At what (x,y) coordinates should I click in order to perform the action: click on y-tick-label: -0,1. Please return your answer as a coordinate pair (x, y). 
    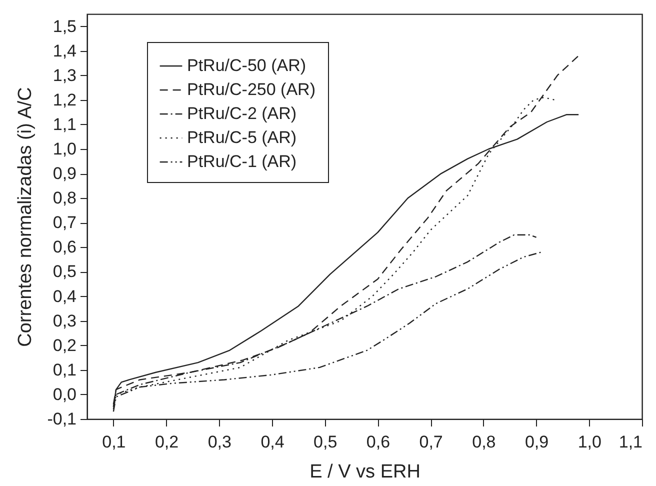
    Looking at the image, I should click on (61, 419).